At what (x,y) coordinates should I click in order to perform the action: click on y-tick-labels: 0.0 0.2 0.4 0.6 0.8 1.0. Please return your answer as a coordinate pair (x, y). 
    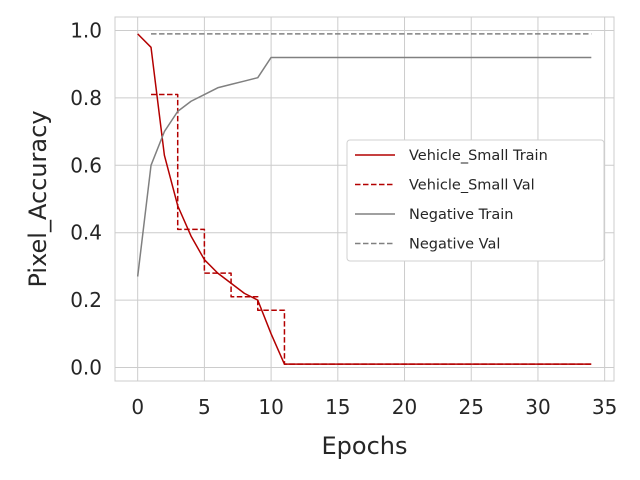
    Looking at the image, I should click on (86, 198).